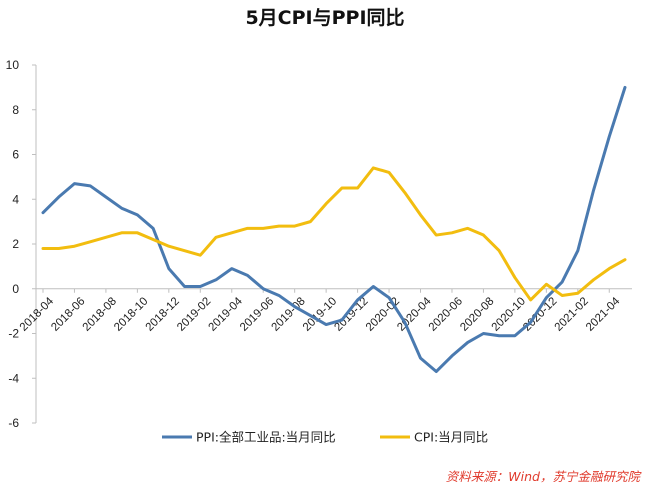  Describe the element at coordinates (163, 314) in the screenshot. I see `x-tick-label: 2018-12` at that location.